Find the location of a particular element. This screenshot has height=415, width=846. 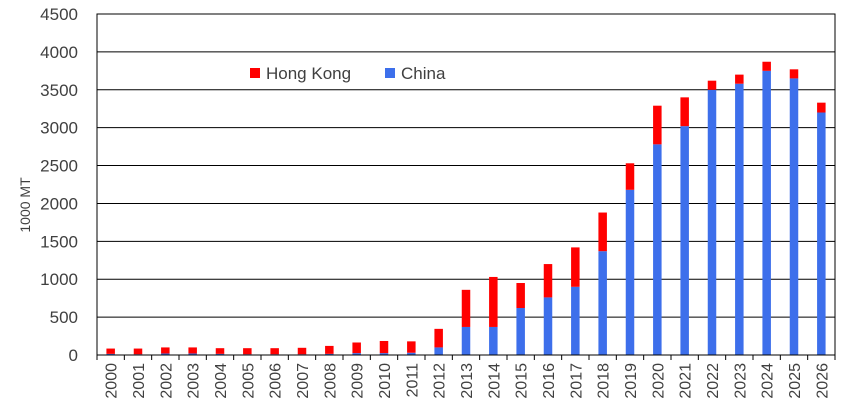

y-tick-label: 3000 is located at coordinates (59, 128).